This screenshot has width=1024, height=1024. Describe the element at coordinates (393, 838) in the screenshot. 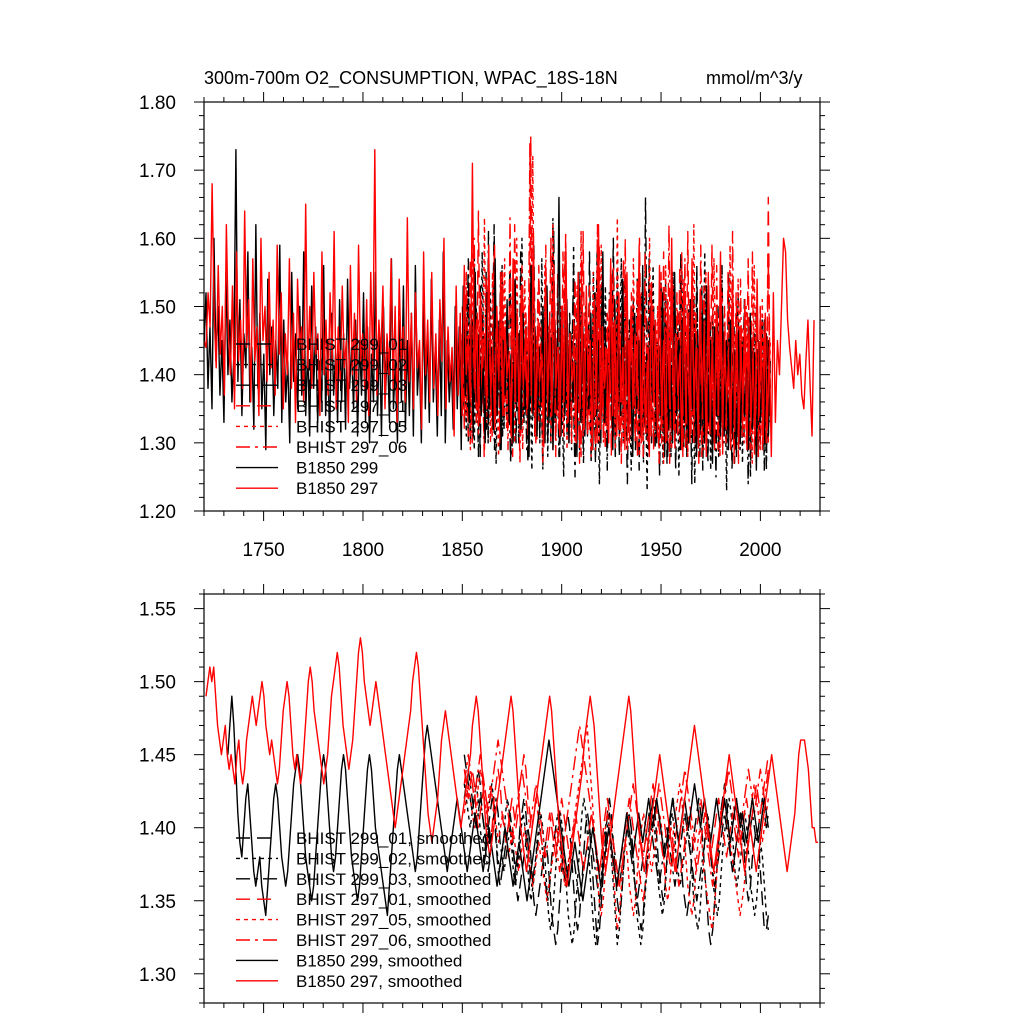

I see `legend-label: BHIST 299_01, smoothed` at that location.